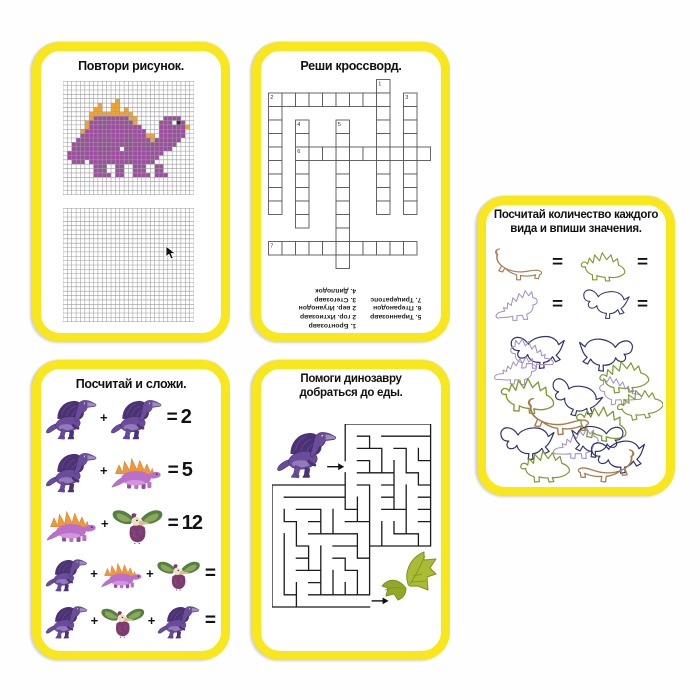 This screenshot has height=700, width=700. Describe the element at coordinates (351, 379) in the screenshot. I see `card5-title-line1: Помоги динозавру` at that location.